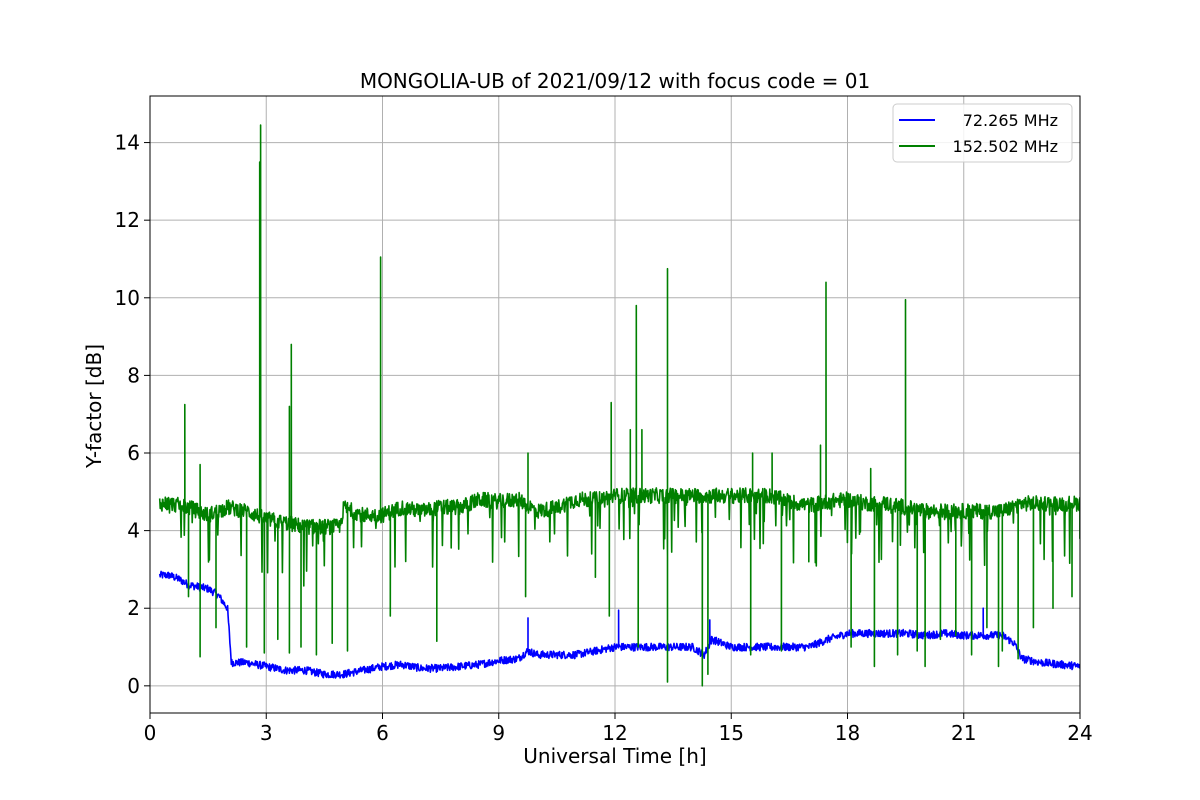  What do you see at coordinates (1005, 146) in the screenshot?
I see `legend-label-2: 152.502 MHz` at bounding box center [1005, 146].